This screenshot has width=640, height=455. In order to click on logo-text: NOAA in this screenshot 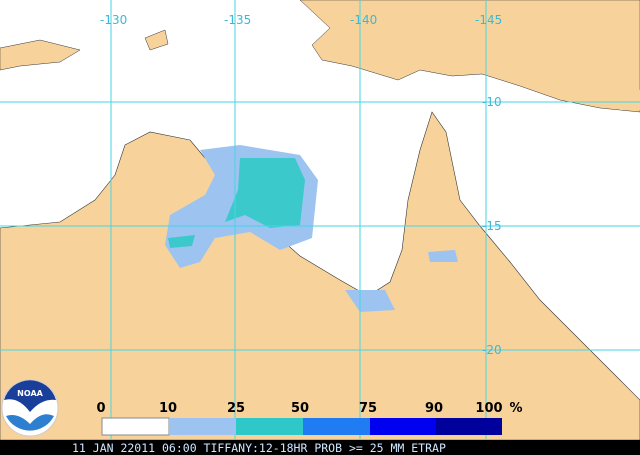, I will do `click(30, 393)`.